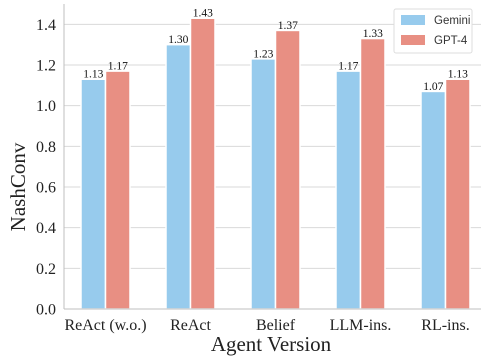 The image size is (481, 358). Describe the element at coordinates (413, 20) in the screenshot. I see `legend-swatch-gemini` at that location.